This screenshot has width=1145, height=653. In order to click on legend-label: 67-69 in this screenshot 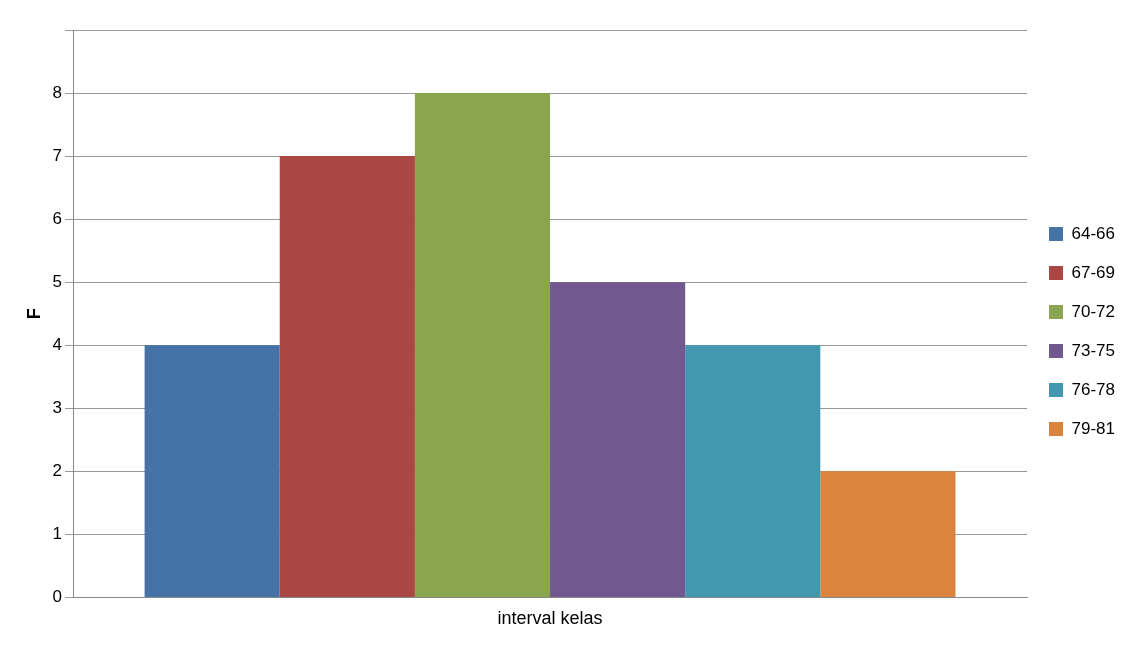, I will do `click(1093, 272)`.